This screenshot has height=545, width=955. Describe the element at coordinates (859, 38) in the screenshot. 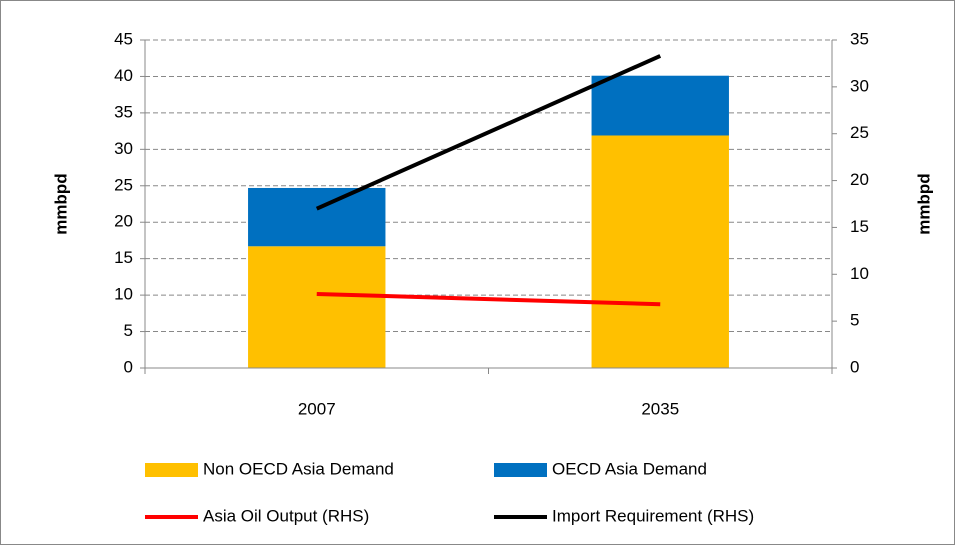

I see `y2-tick-label: 35` at that location.